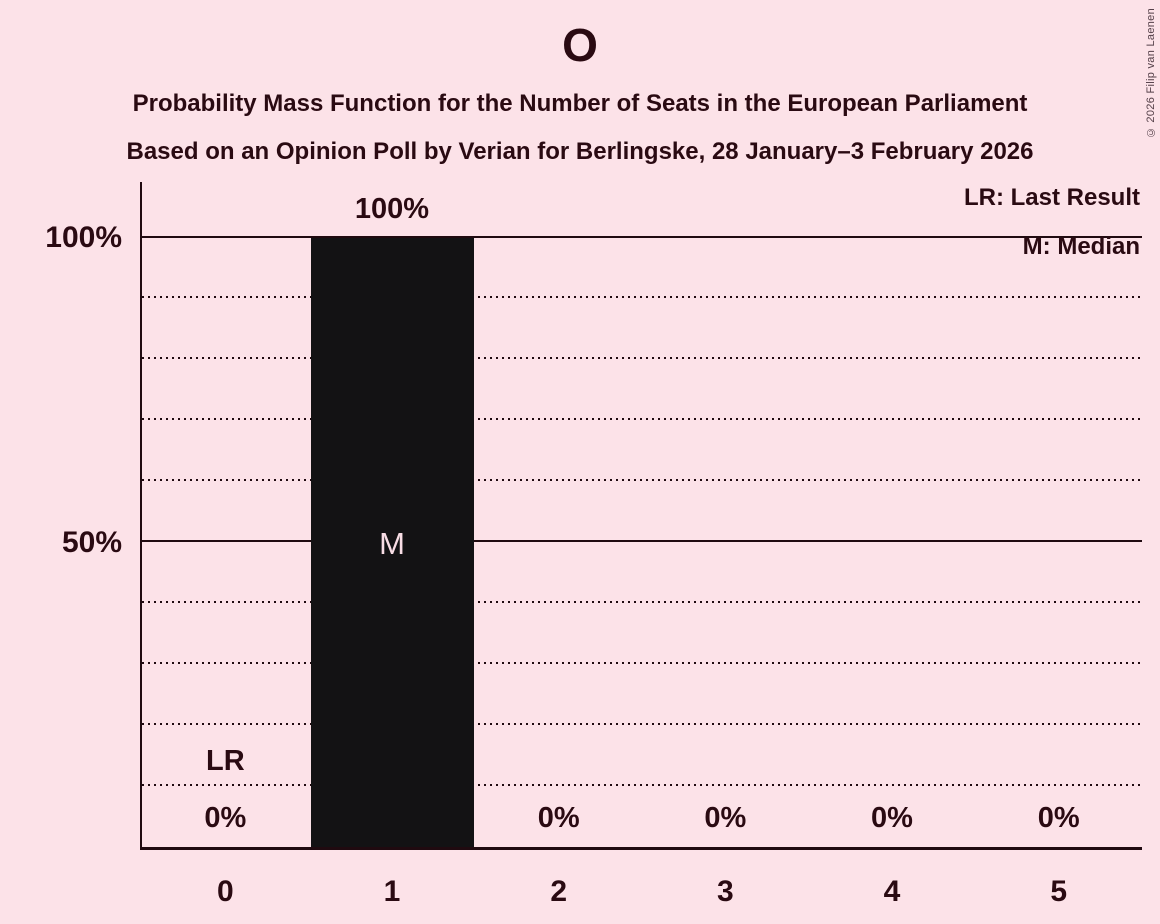 The image size is (1160, 924). What do you see at coordinates (392, 208) in the screenshot?
I see `bar-value-label-1: 100%` at bounding box center [392, 208].